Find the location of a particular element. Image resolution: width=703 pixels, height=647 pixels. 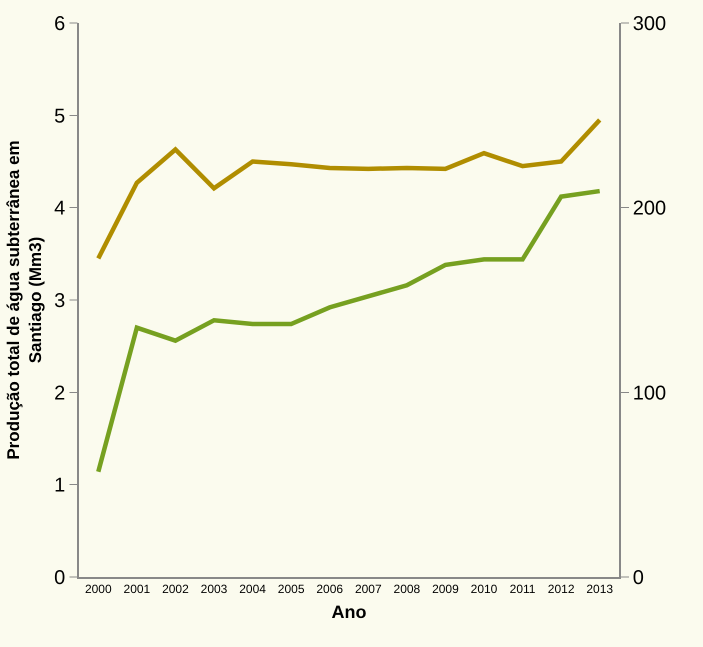

y-tick-label: 5 is located at coordinates (60, 116).